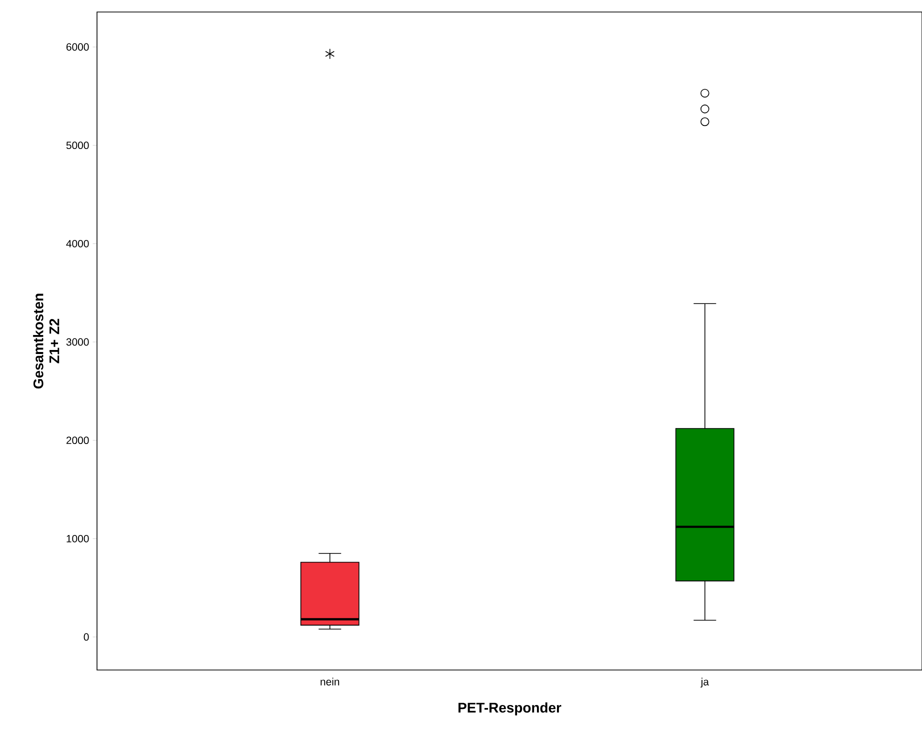  Describe the element at coordinates (77, 538) in the screenshot. I see `y-tick-label: 1000` at that location.